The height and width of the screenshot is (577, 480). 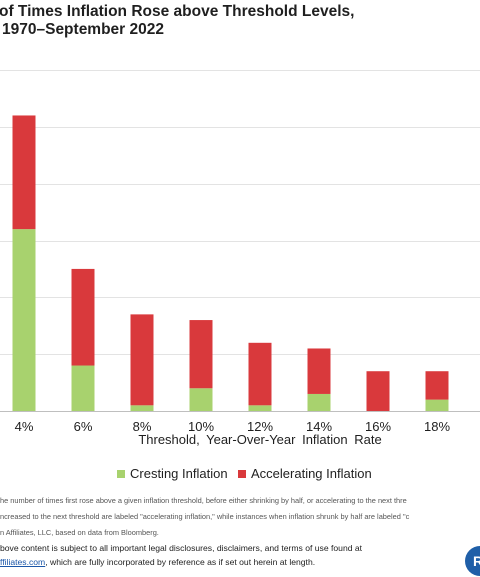 I want to click on x-tick-label: 8%, so click(x=142, y=426).